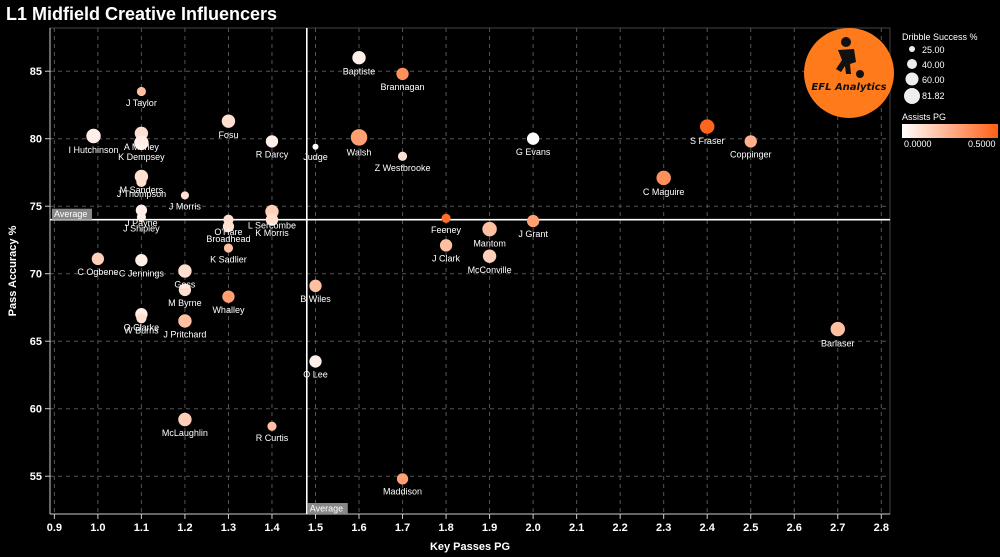 The image size is (1000, 557). Describe the element at coordinates (326, 509) in the screenshot. I see `x-average-label: Average` at that location.